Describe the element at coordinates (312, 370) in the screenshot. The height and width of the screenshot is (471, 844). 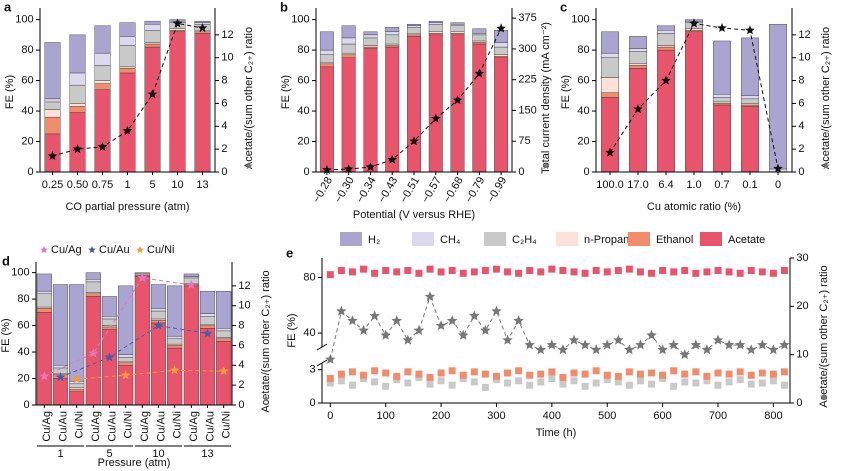
I see `y-tick-label: 3` at that location.